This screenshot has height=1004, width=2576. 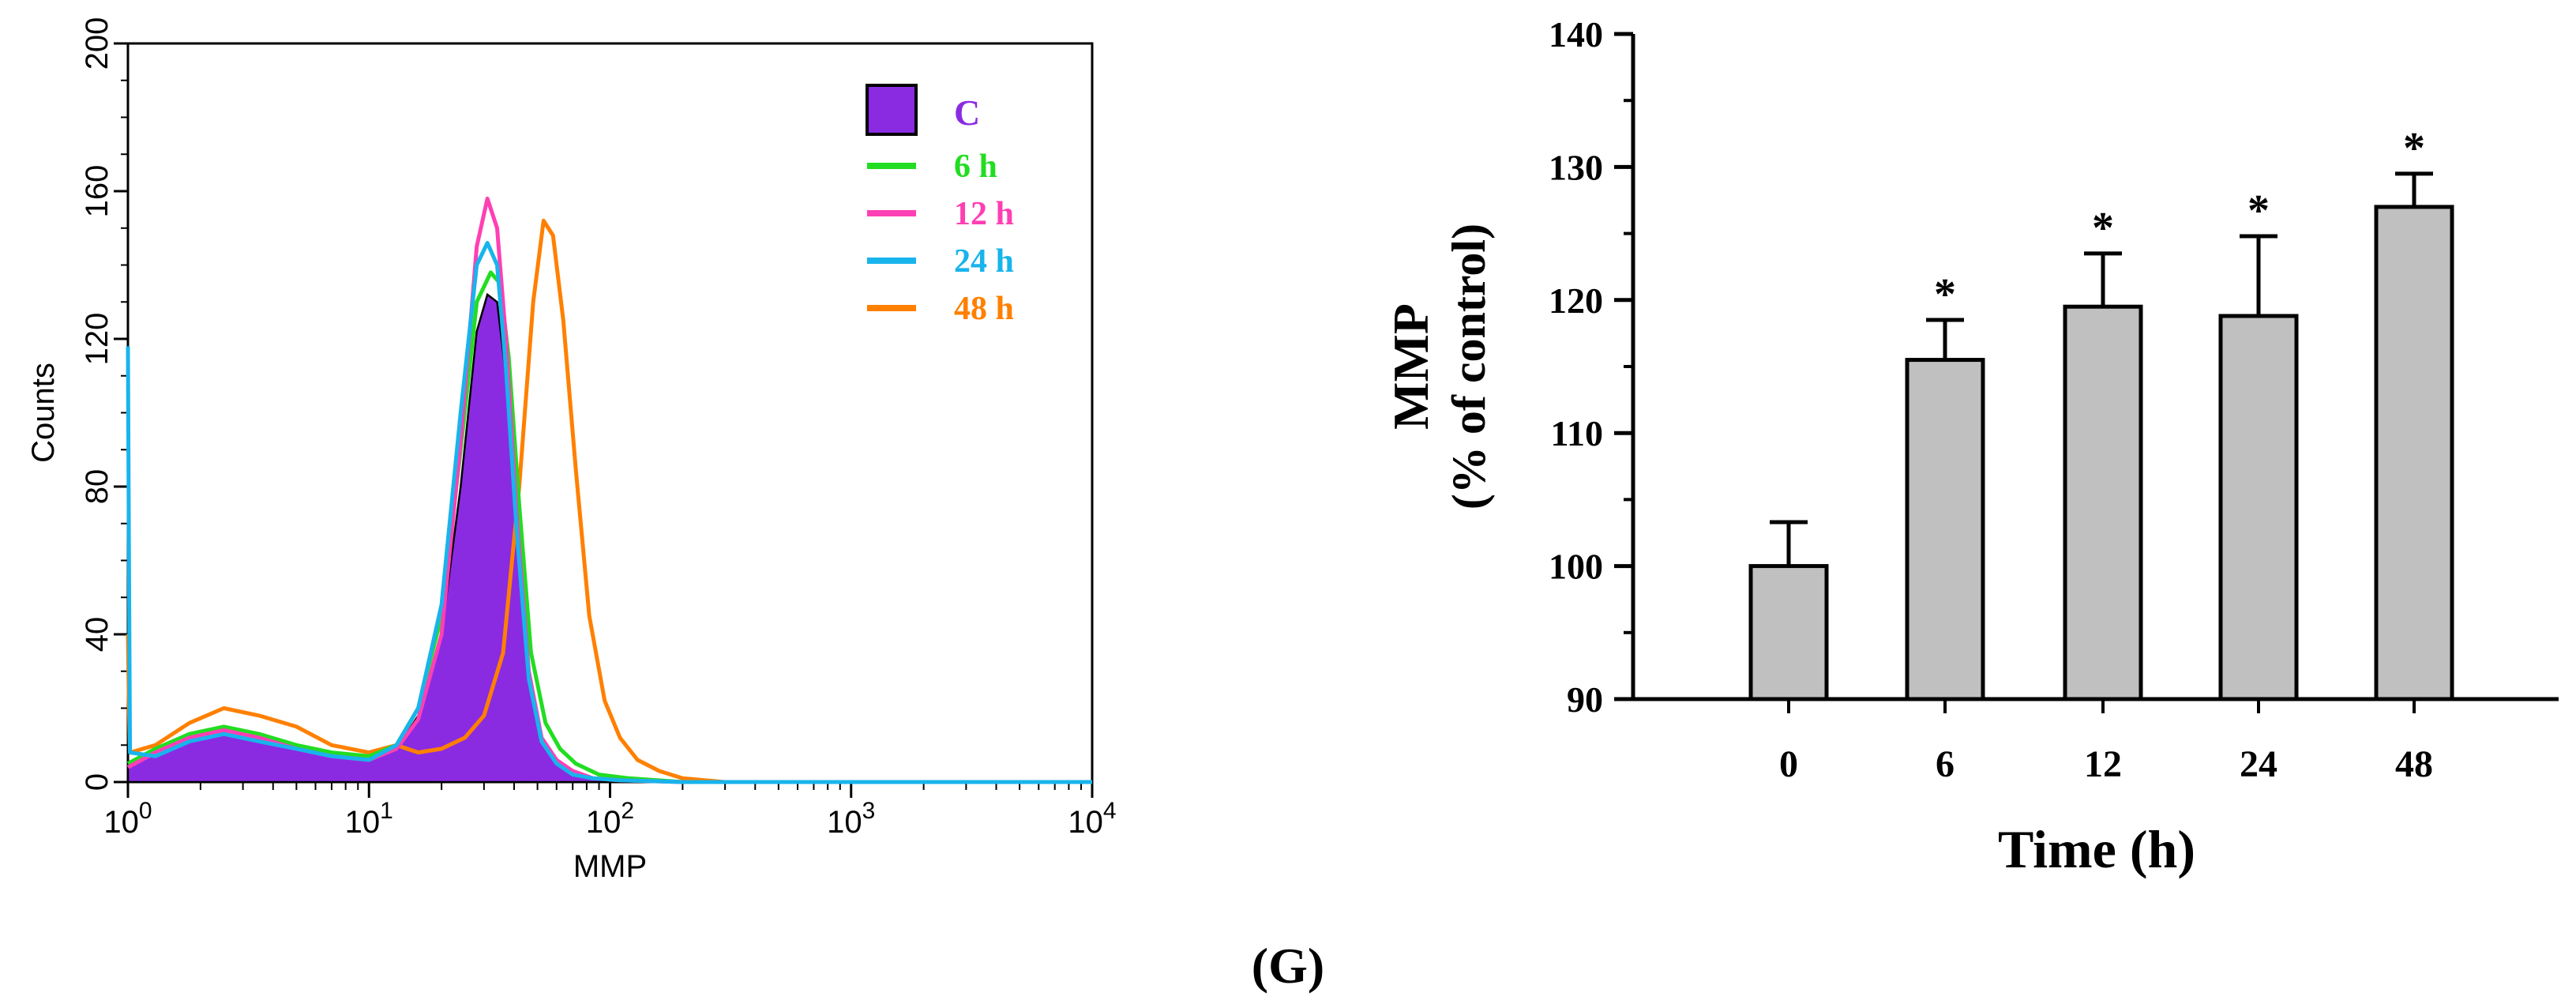 I want to click on y-tick-label: 40, so click(x=97, y=634).